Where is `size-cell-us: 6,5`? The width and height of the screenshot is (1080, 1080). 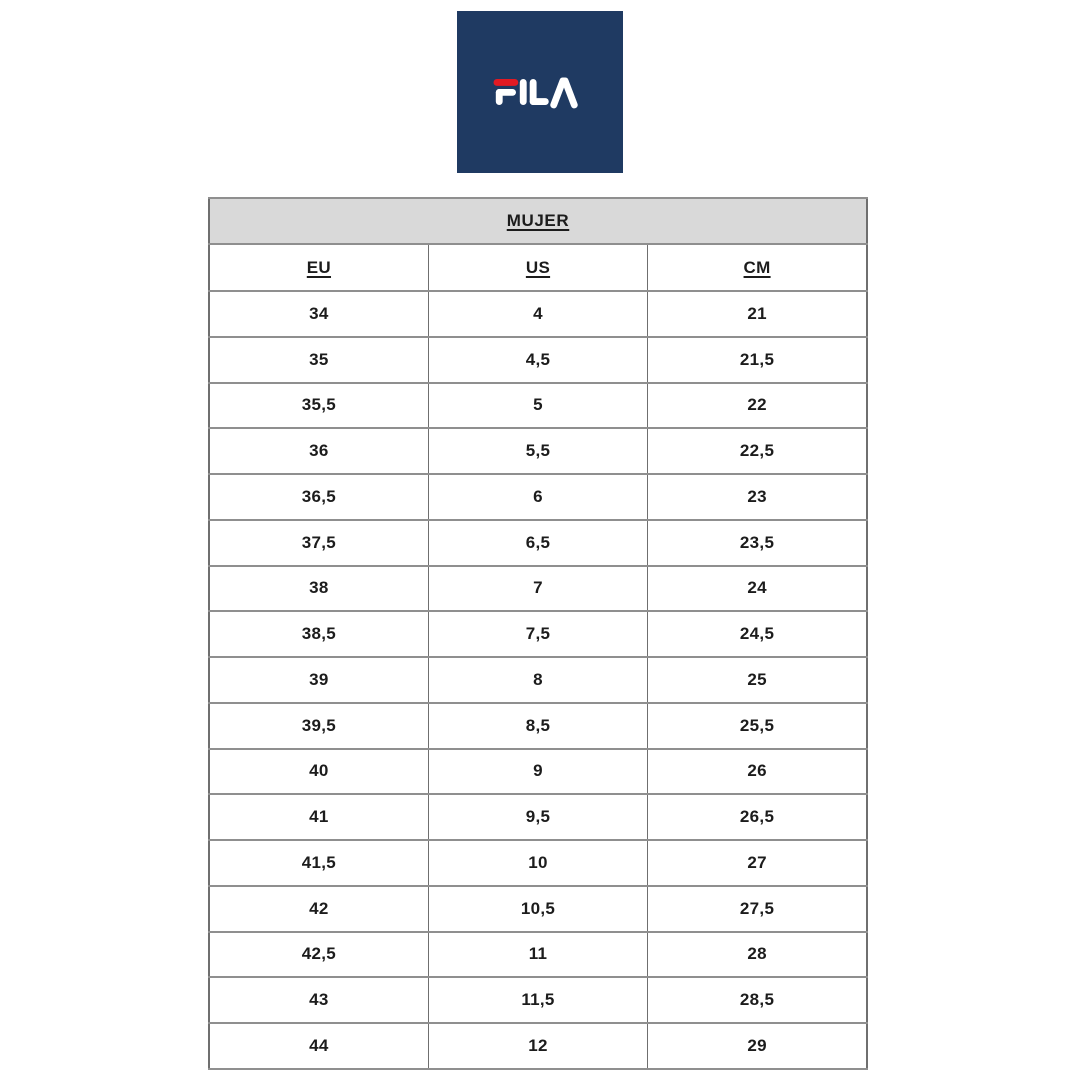 size-cell-us: 6,5 is located at coordinates (538, 542).